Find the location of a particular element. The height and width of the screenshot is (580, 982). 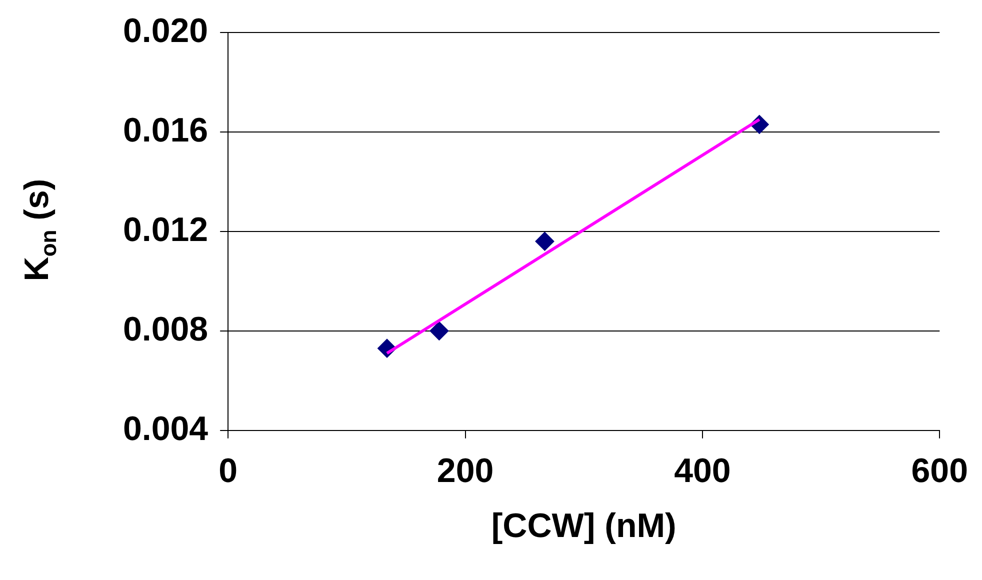

y-tick-label: 0.008 is located at coordinates (165, 329).